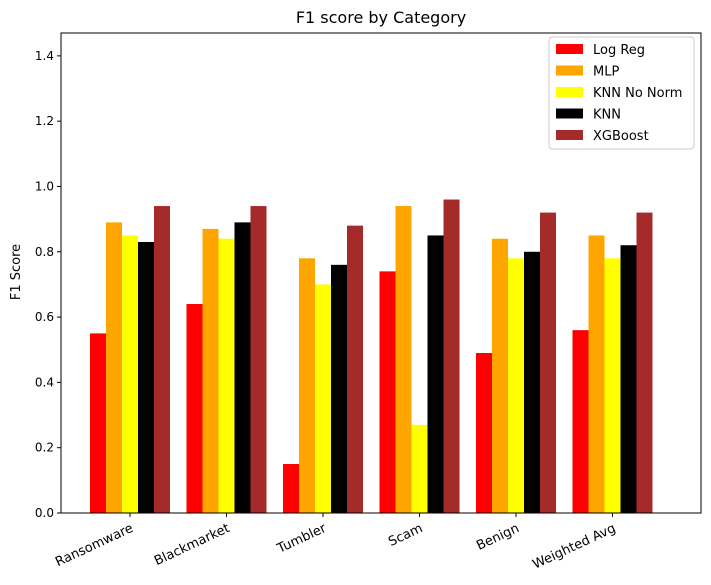 Image resolution: width=711 pixels, height=585 pixels. I want to click on bar-knn-no-norm-benign, so click(516, 385).